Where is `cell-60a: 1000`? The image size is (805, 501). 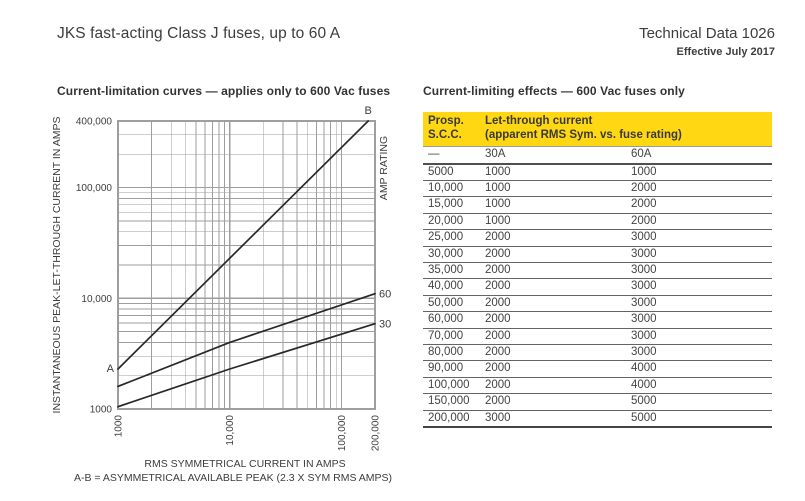
cell-60a: 1000 is located at coordinates (699, 172).